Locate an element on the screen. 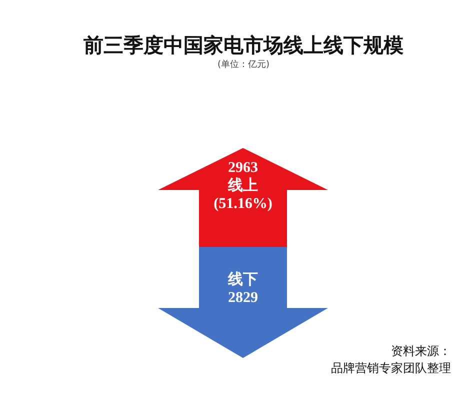  data-label: 2963 is located at coordinates (243, 168).